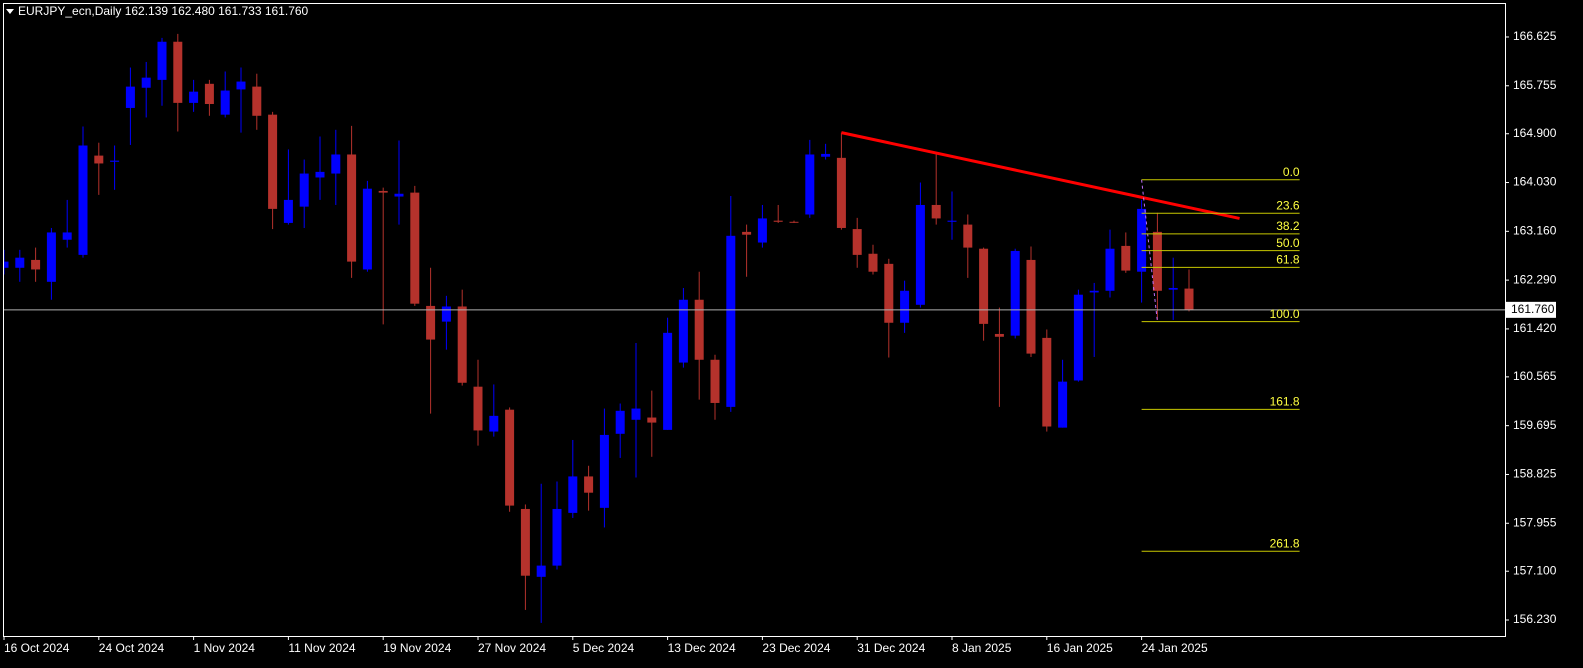 The height and width of the screenshot is (668, 1583). Describe the element at coordinates (1535, 425) in the screenshot. I see `y-tick-label: 159.695` at that location.